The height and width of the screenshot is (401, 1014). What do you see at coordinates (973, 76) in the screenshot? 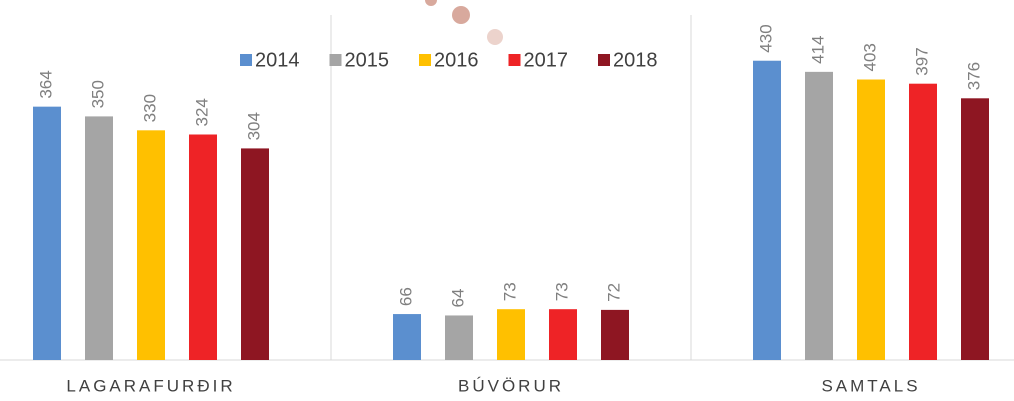
I see `value-label: 376` at bounding box center [973, 76].